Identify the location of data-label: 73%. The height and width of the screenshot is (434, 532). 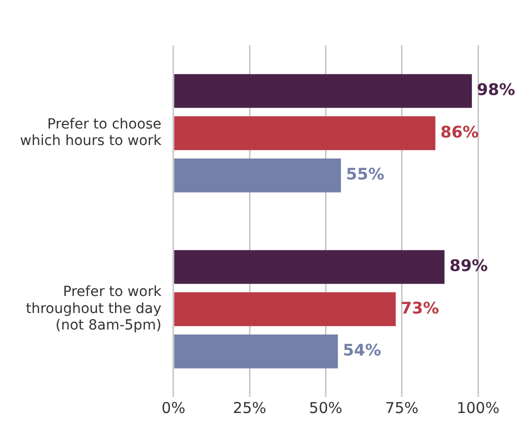
(420, 308).